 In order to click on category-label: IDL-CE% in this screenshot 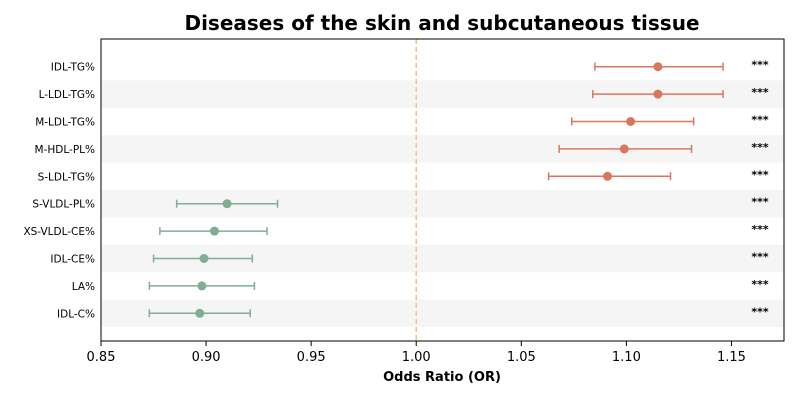, I will do `click(72, 260)`.